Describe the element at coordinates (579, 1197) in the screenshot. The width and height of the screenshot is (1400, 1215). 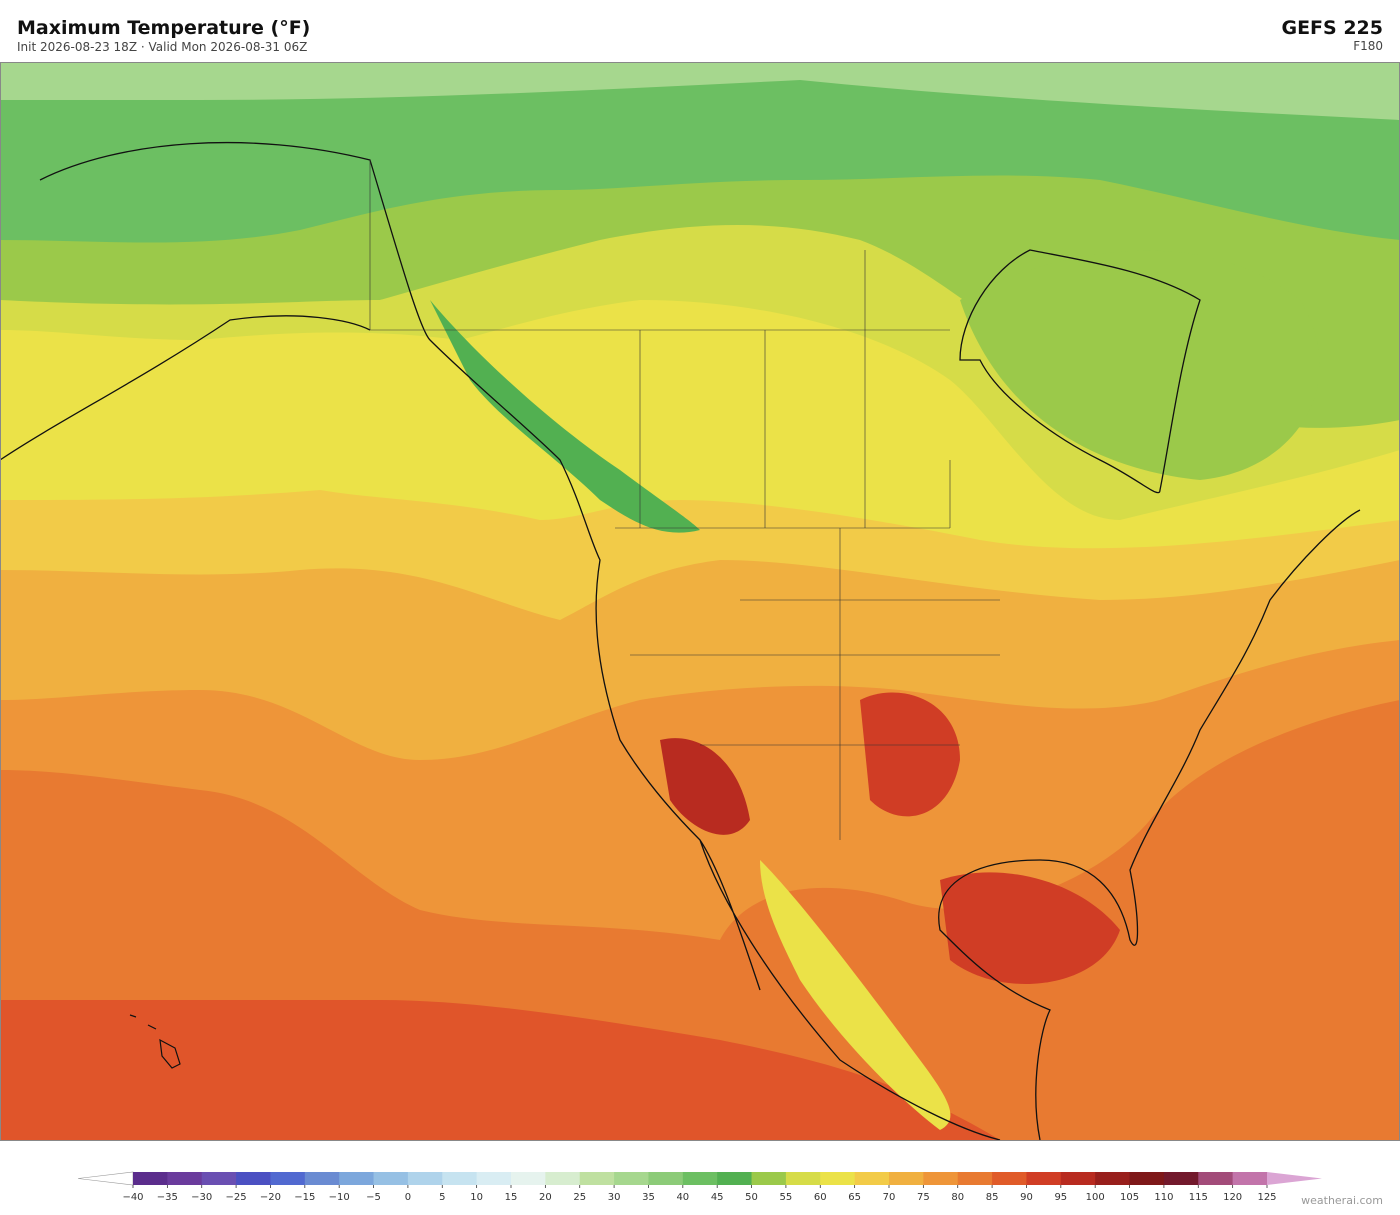
I see `colorbar-tick-label: 25` at that location.